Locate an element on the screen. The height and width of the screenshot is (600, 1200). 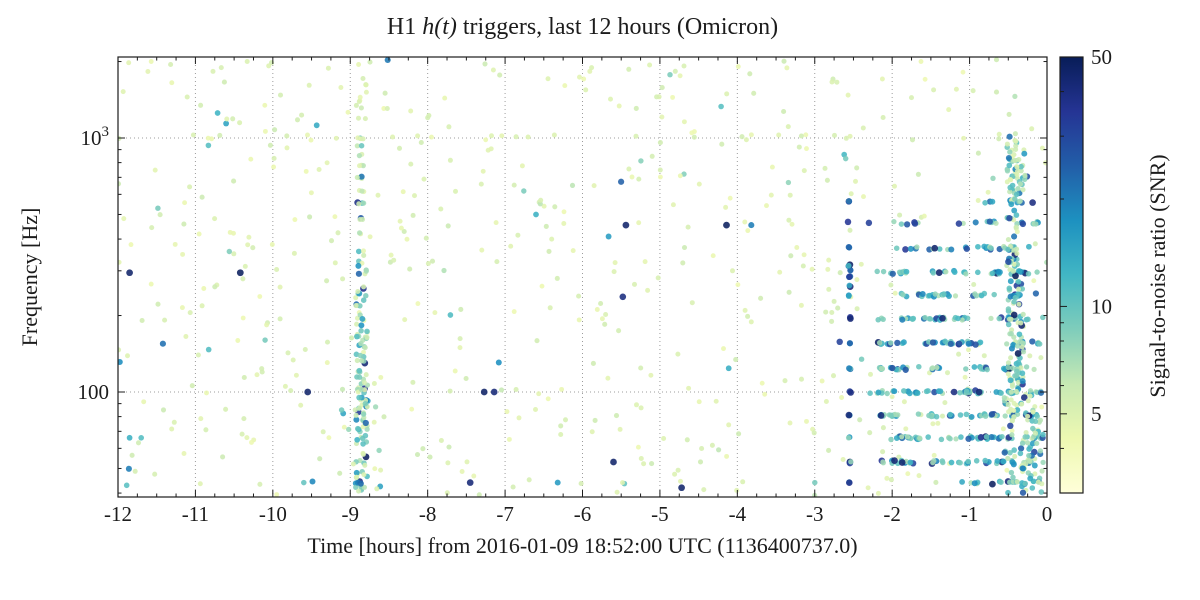
x-tick-label: -3 is located at coordinates (815, 514).